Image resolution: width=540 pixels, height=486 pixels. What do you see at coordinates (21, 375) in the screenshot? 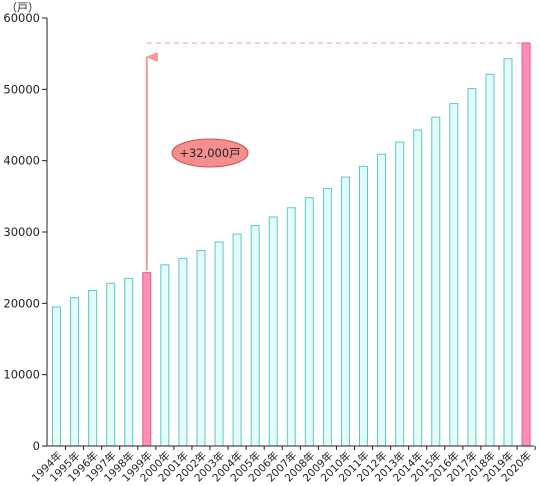
I see `y-tick-label: 10000` at bounding box center [21, 375].